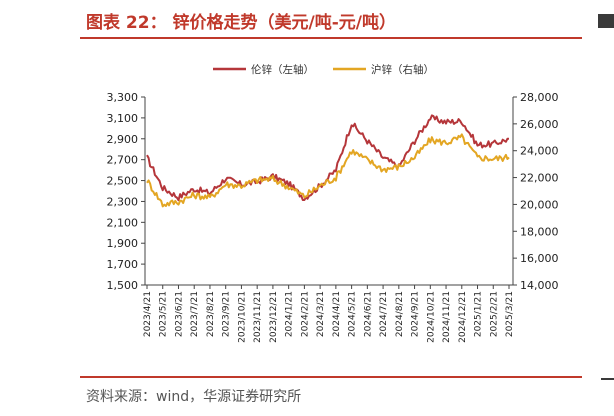 The image size is (614, 416). What do you see at coordinates (447, 317) in the screenshot?
I see `x-tick-label: 2024/11/21` at bounding box center [447, 317].